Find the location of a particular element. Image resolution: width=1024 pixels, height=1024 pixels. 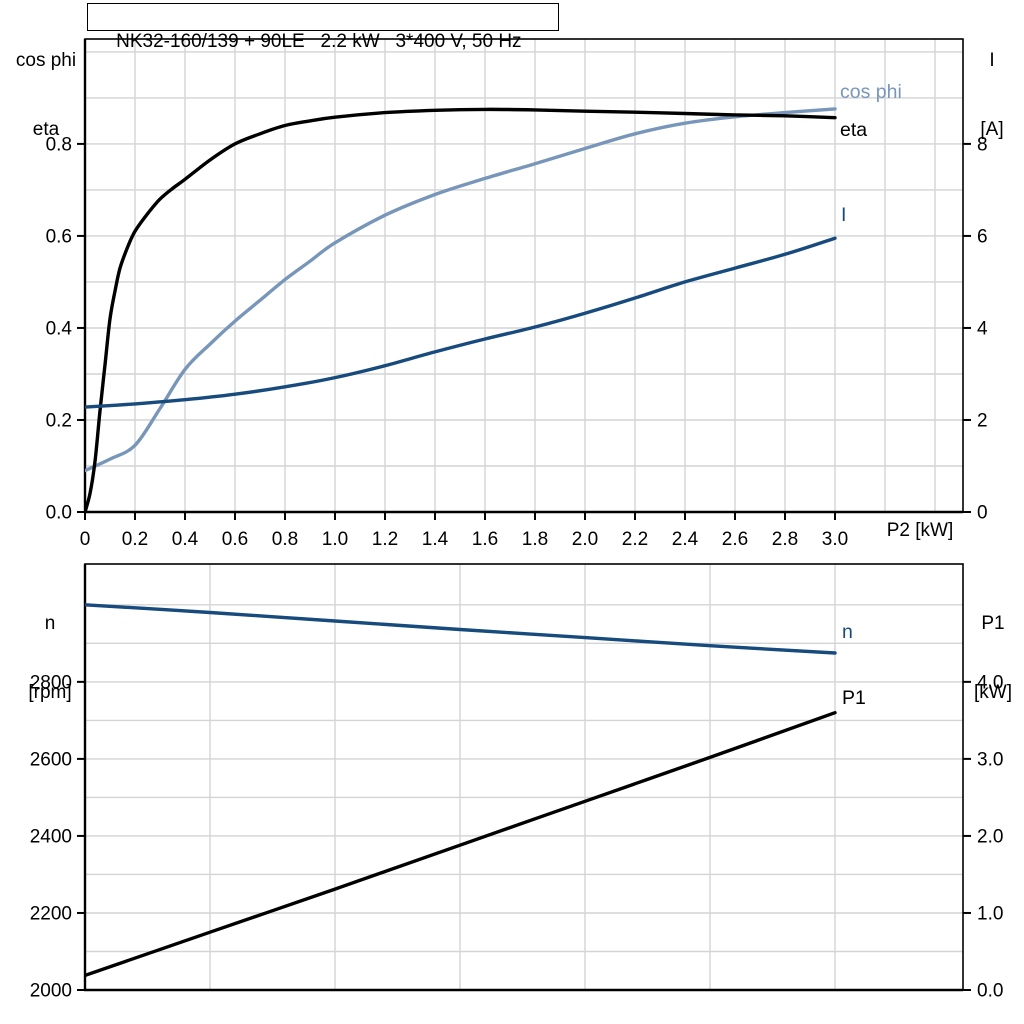

upper-right-axis-title: I [A] is located at coordinates (992, 95).